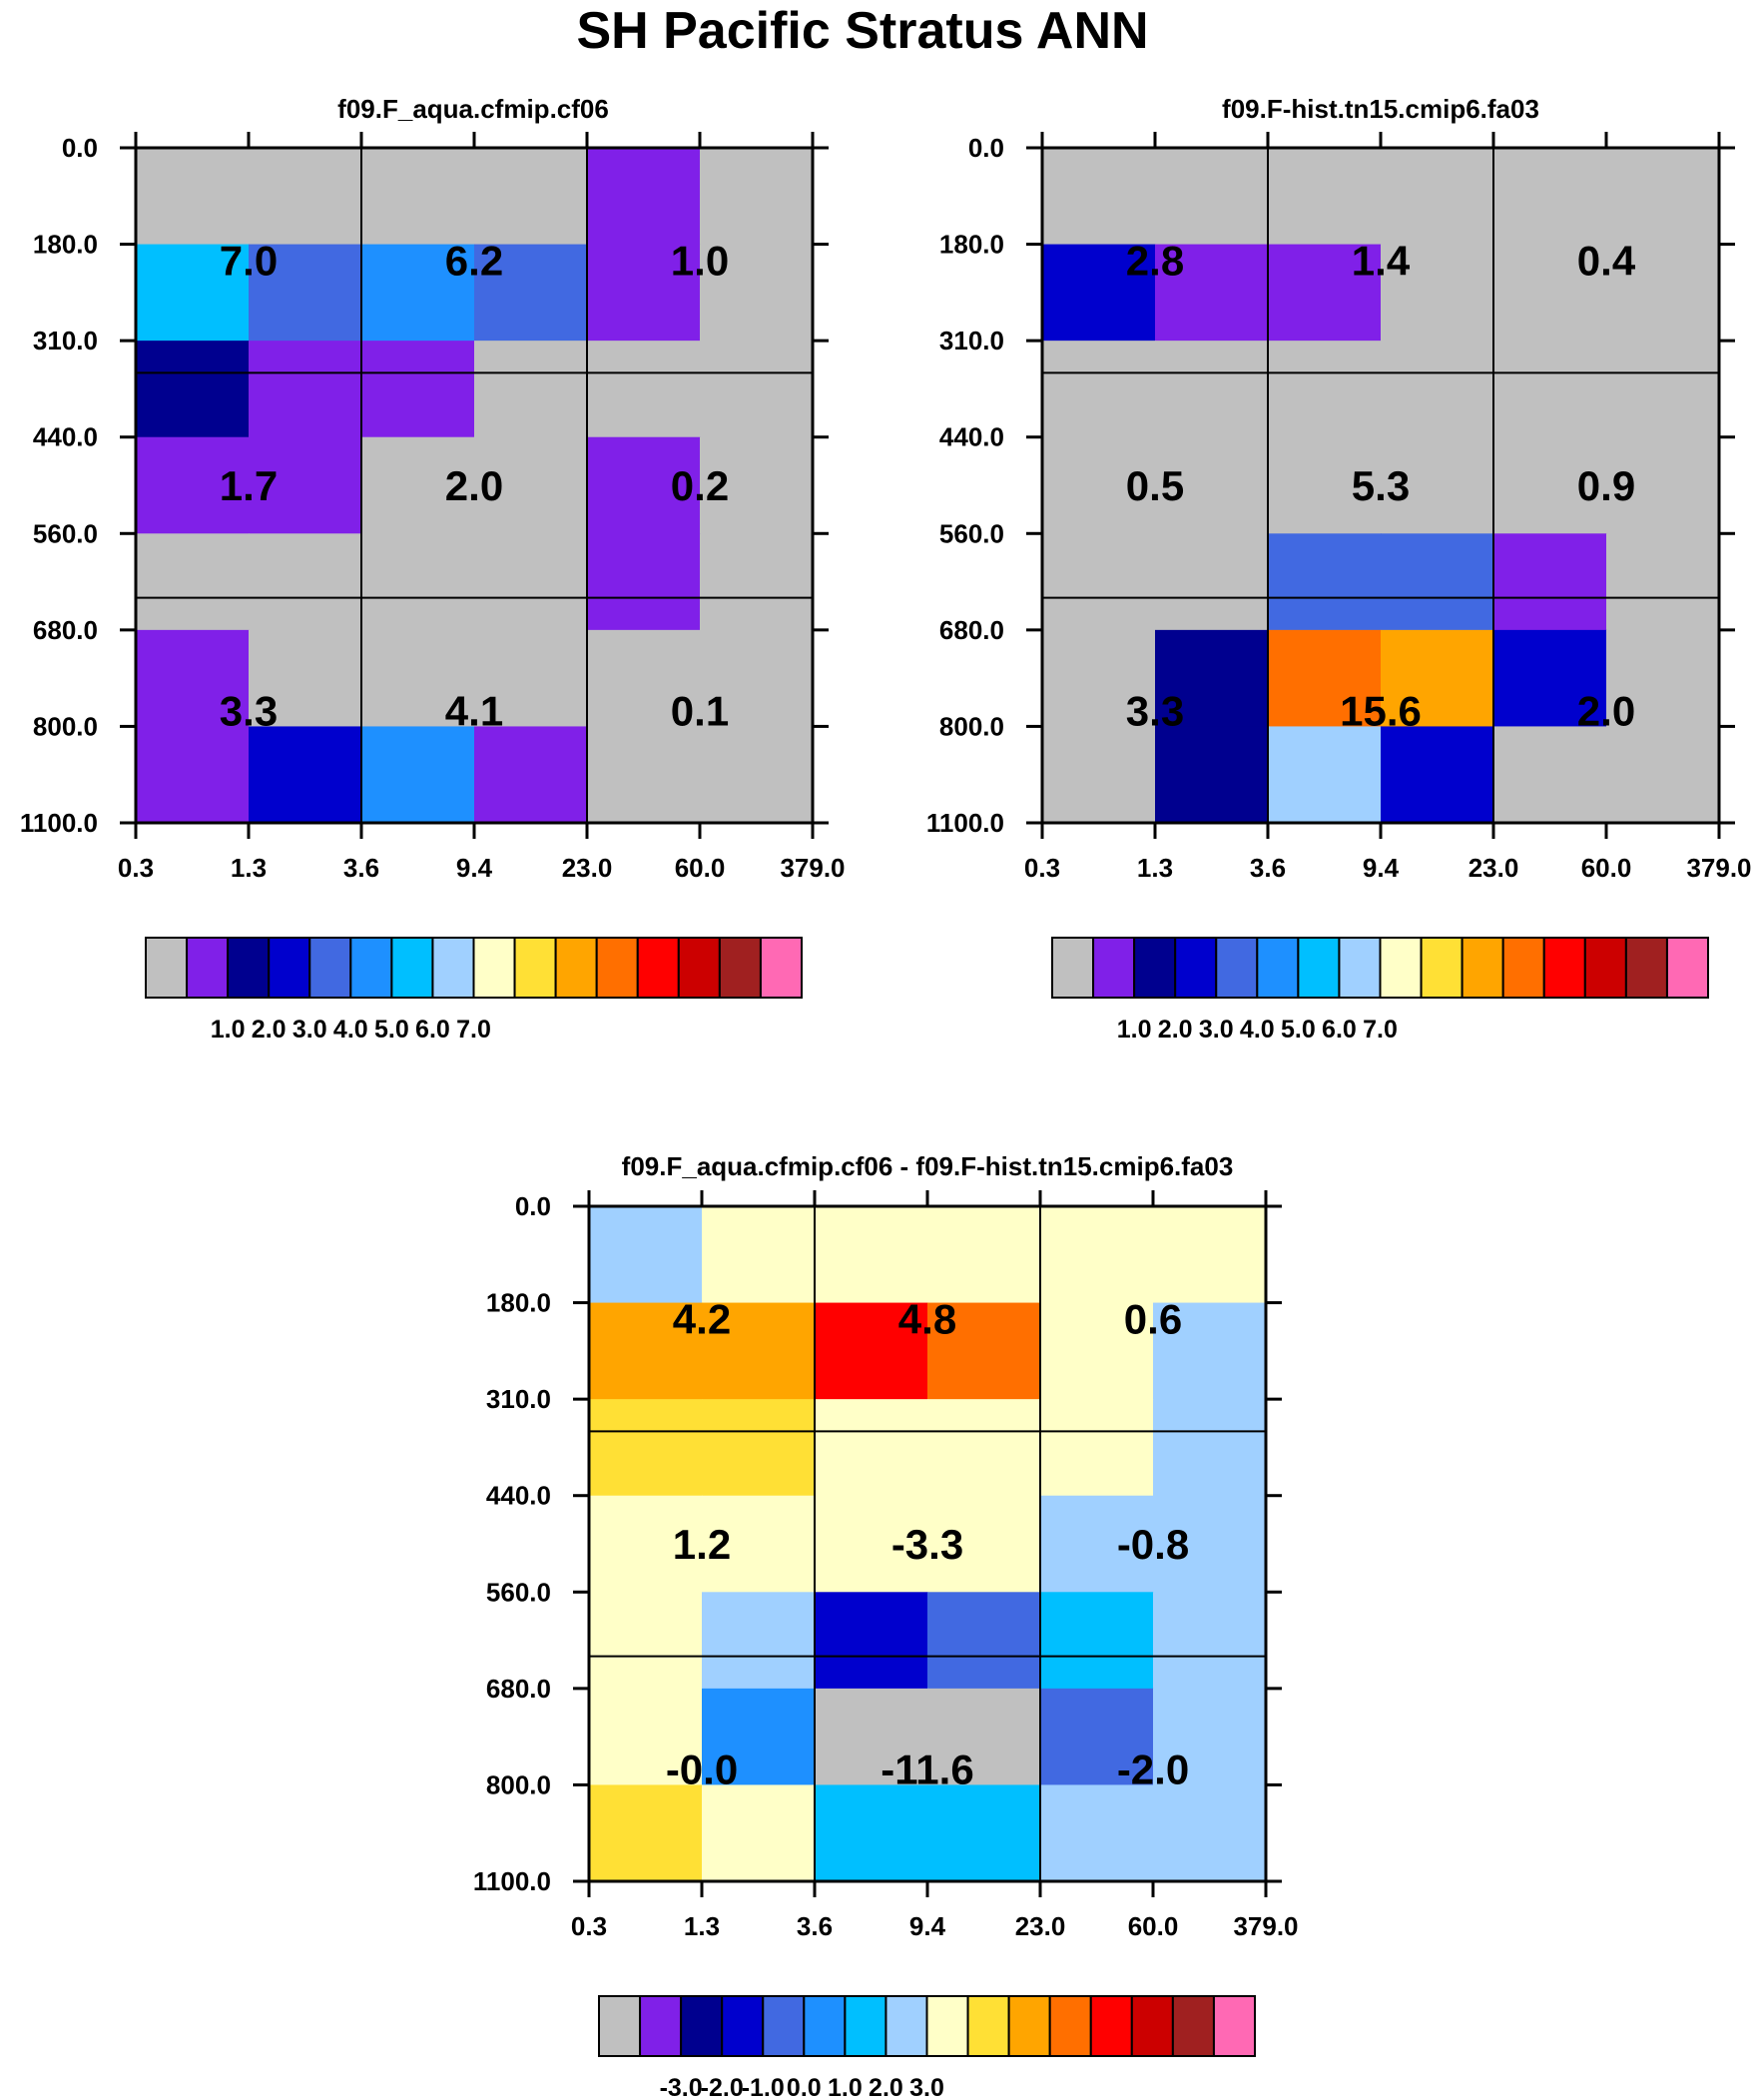  Describe the element at coordinates (391, 1030) in the screenshot. I see `colorbar-label: 5.0` at that location.